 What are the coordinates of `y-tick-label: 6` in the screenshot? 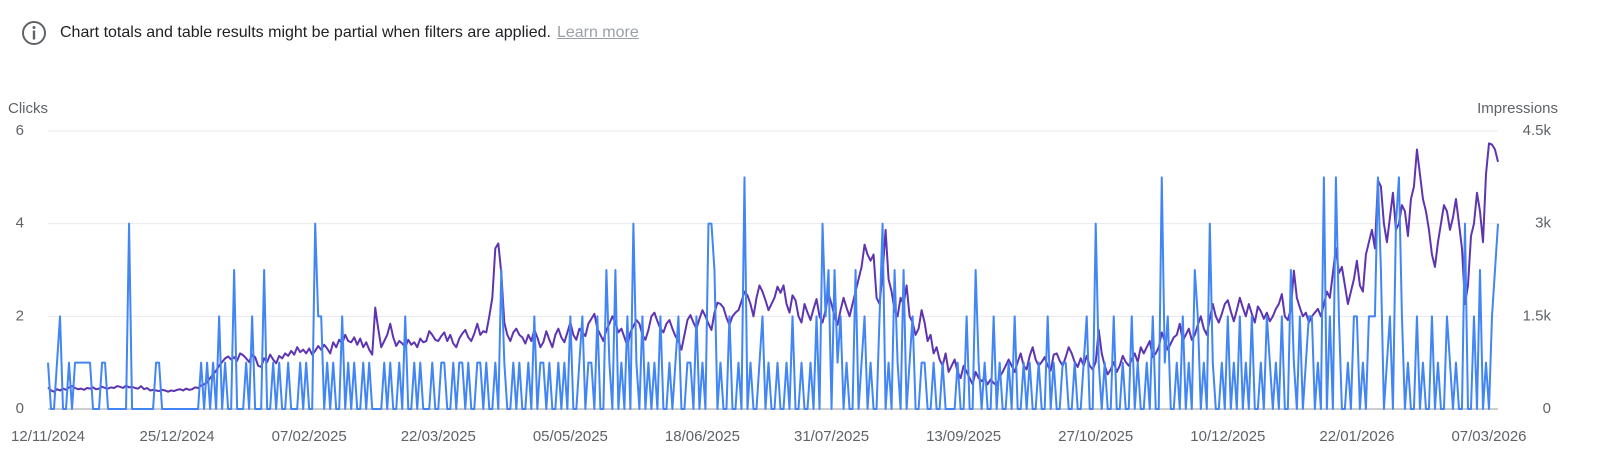 It's located at (20, 130).